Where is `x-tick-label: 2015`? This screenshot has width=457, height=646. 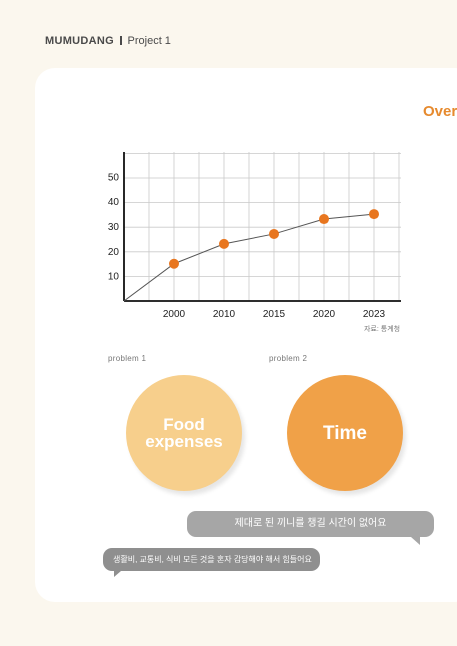 x-tick-label: 2015 is located at coordinates (274, 314).